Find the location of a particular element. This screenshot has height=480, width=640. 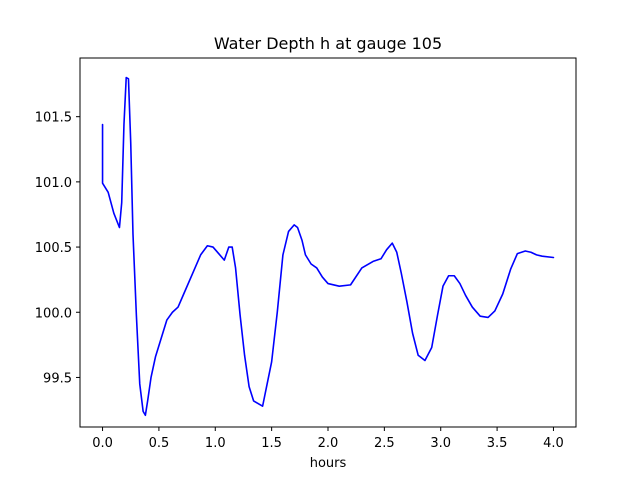

y-tick-label: 100.0 is located at coordinates (53, 313).